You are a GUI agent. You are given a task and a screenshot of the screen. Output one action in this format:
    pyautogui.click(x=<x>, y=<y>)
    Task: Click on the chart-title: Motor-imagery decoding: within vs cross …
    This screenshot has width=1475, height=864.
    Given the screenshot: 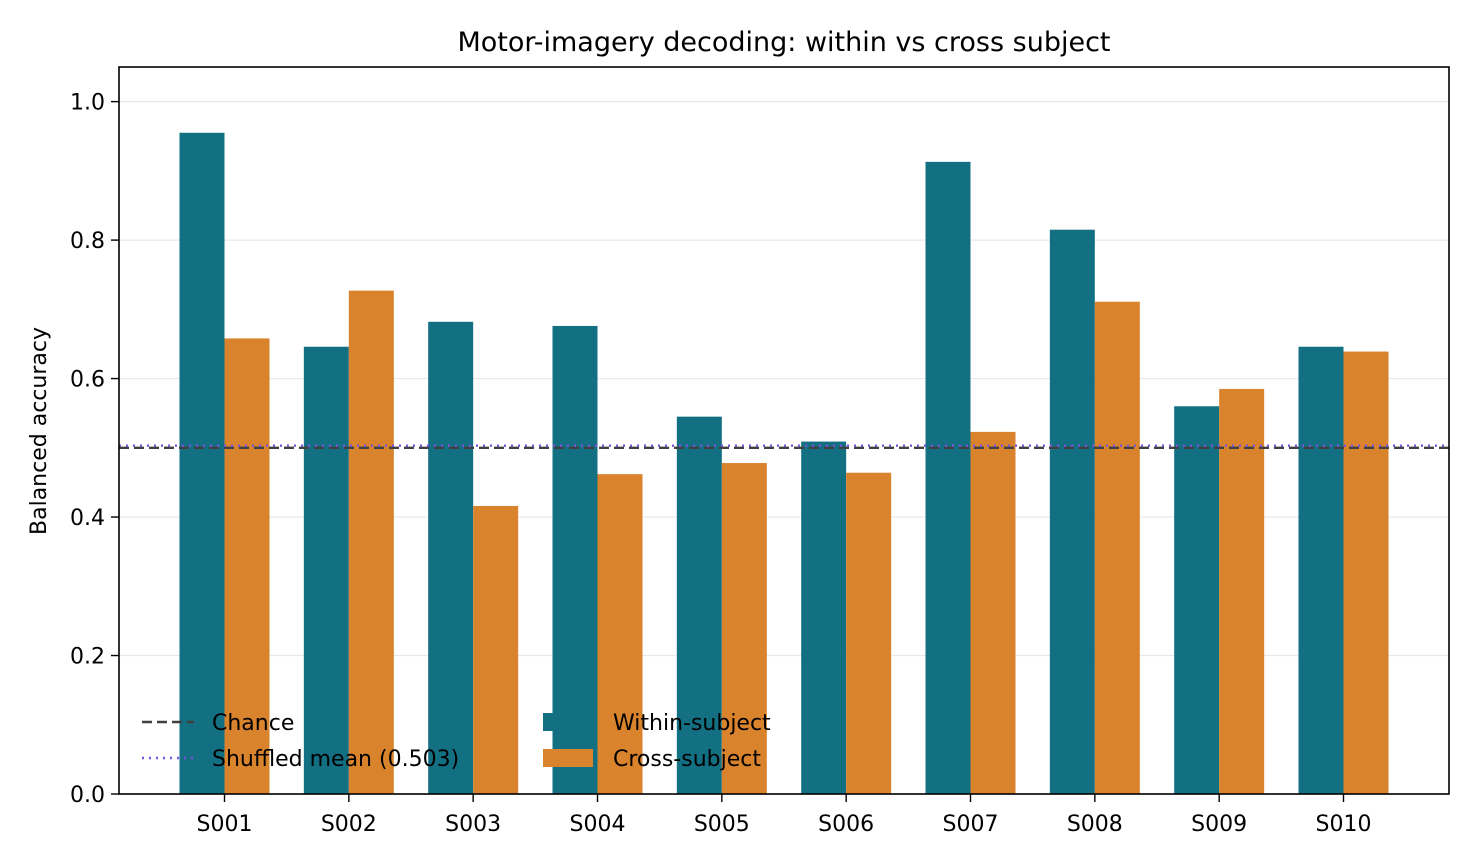 What is the action you would take?
    pyautogui.click(x=783, y=42)
    